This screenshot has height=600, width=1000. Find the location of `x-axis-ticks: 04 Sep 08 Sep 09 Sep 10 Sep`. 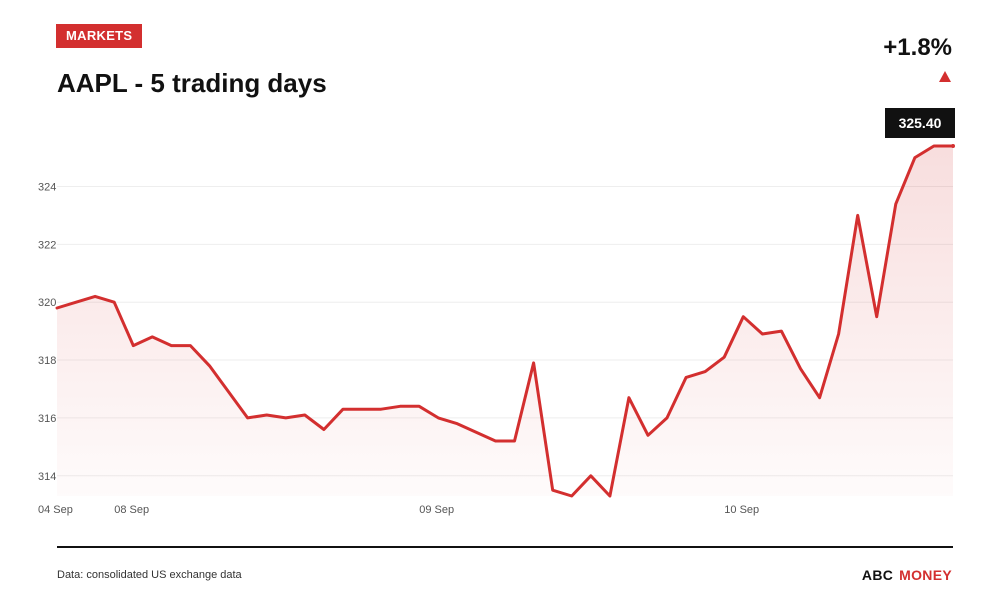

x-axis-ticks: 04 Sep 08 Sep 09 Sep 10 Sep is located at coordinates (398, 510).